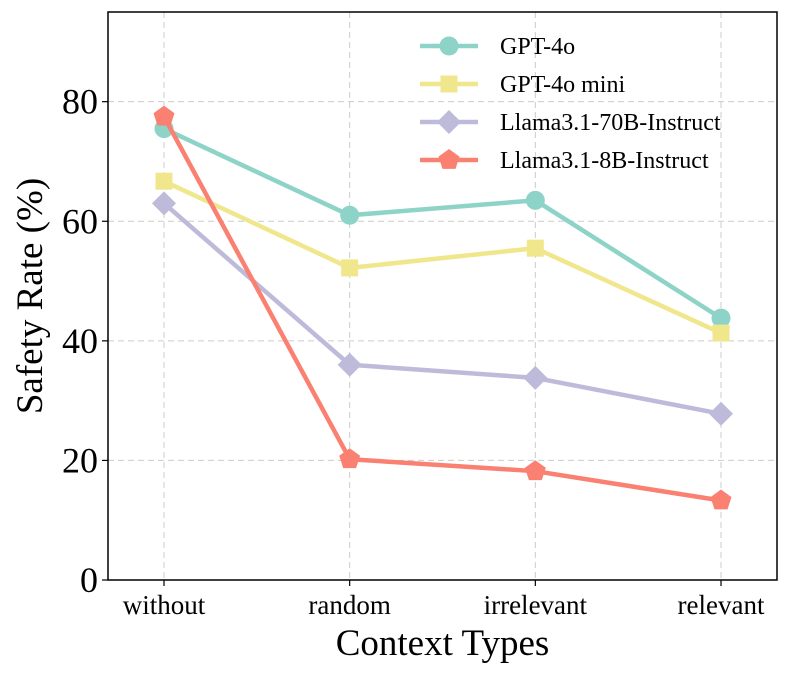 The height and width of the screenshot is (677, 789). What do you see at coordinates (80, 102) in the screenshot?
I see `y-tick-label: 80` at bounding box center [80, 102].